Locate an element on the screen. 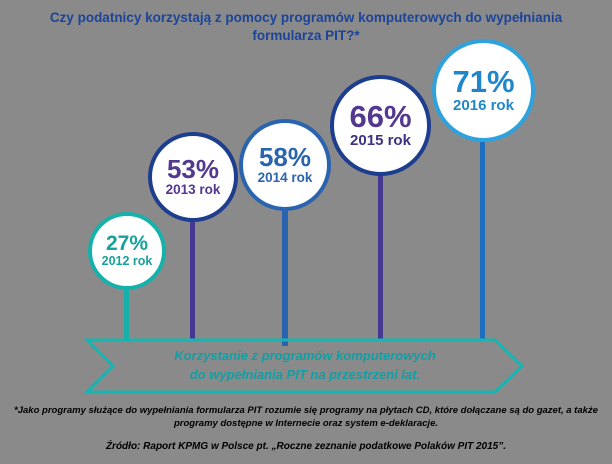  data-bubble-2012: 27% 2012 rok is located at coordinates (127, 251).